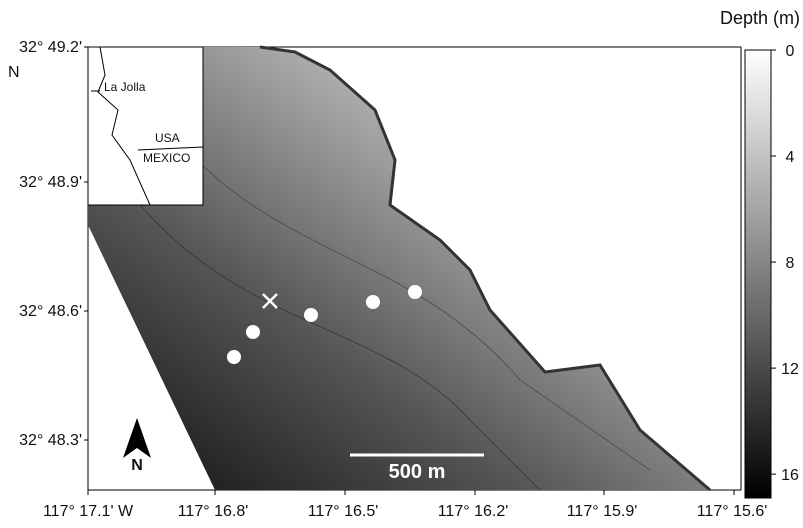 The width and height of the screenshot is (803, 528). I want to click on lon-label: 117° 16.8', so click(213, 511).